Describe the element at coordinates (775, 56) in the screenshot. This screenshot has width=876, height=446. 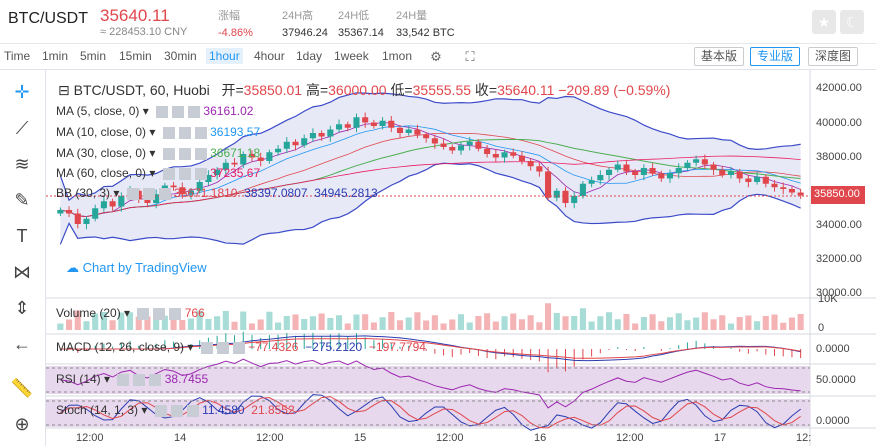
I see `view-pro-button: 专业版` at that location.